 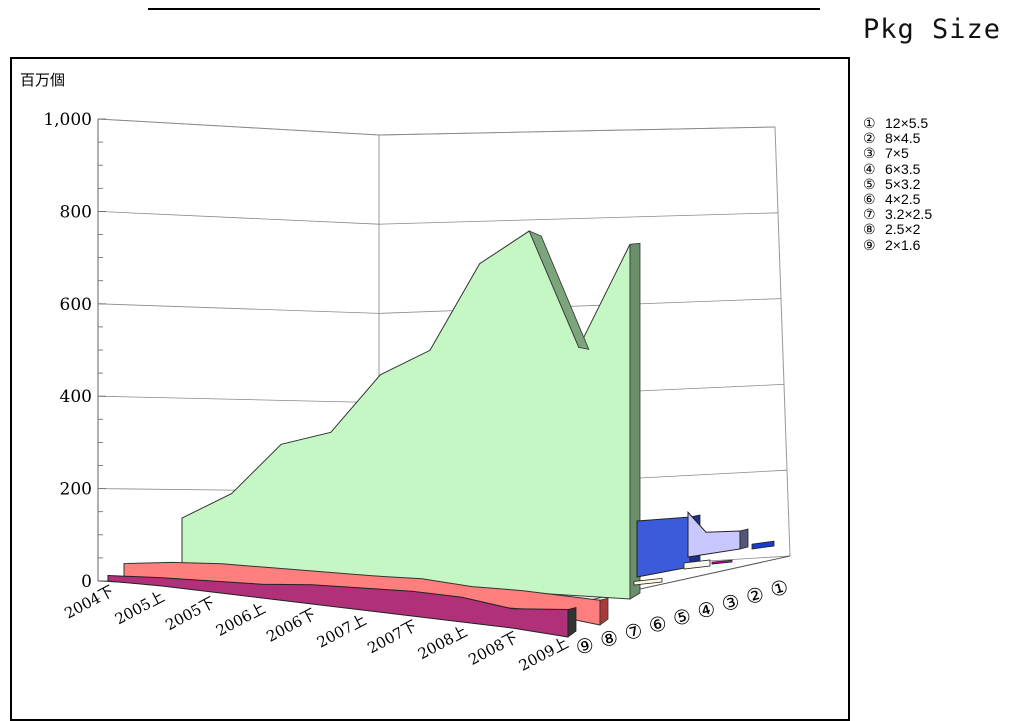 What do you see at coordinates (869, 153) in the screenshot?
I see `legend-marker: ③` at bounding box center [869, 153].